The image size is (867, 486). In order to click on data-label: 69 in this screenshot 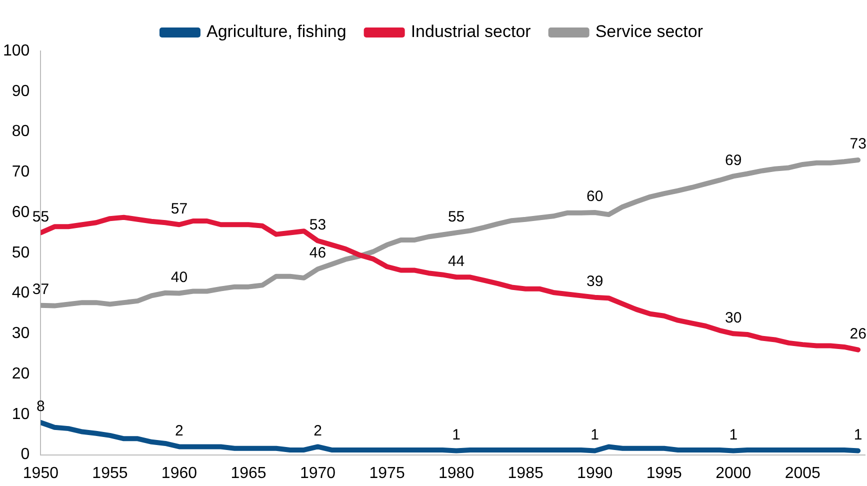, I will do `click(733, 160)`.